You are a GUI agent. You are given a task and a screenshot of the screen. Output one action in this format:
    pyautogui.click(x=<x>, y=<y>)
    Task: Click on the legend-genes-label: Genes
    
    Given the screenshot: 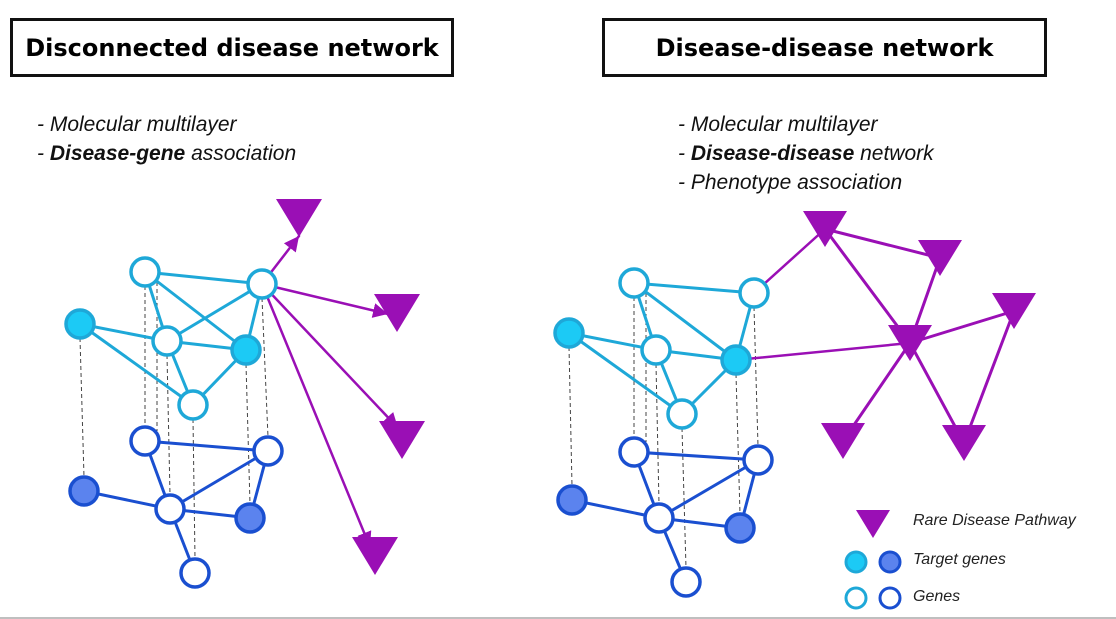 What is the action you would take?
    pyautogui.click(x=937, y=596)
    